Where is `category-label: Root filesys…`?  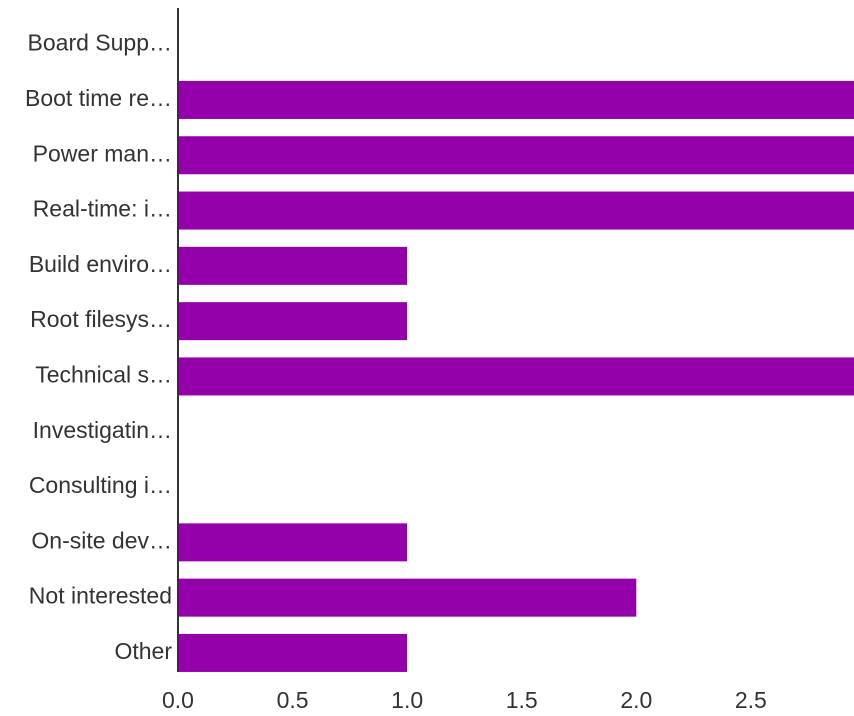 category-label: Root filesys… is located at coordinates (101, 319).